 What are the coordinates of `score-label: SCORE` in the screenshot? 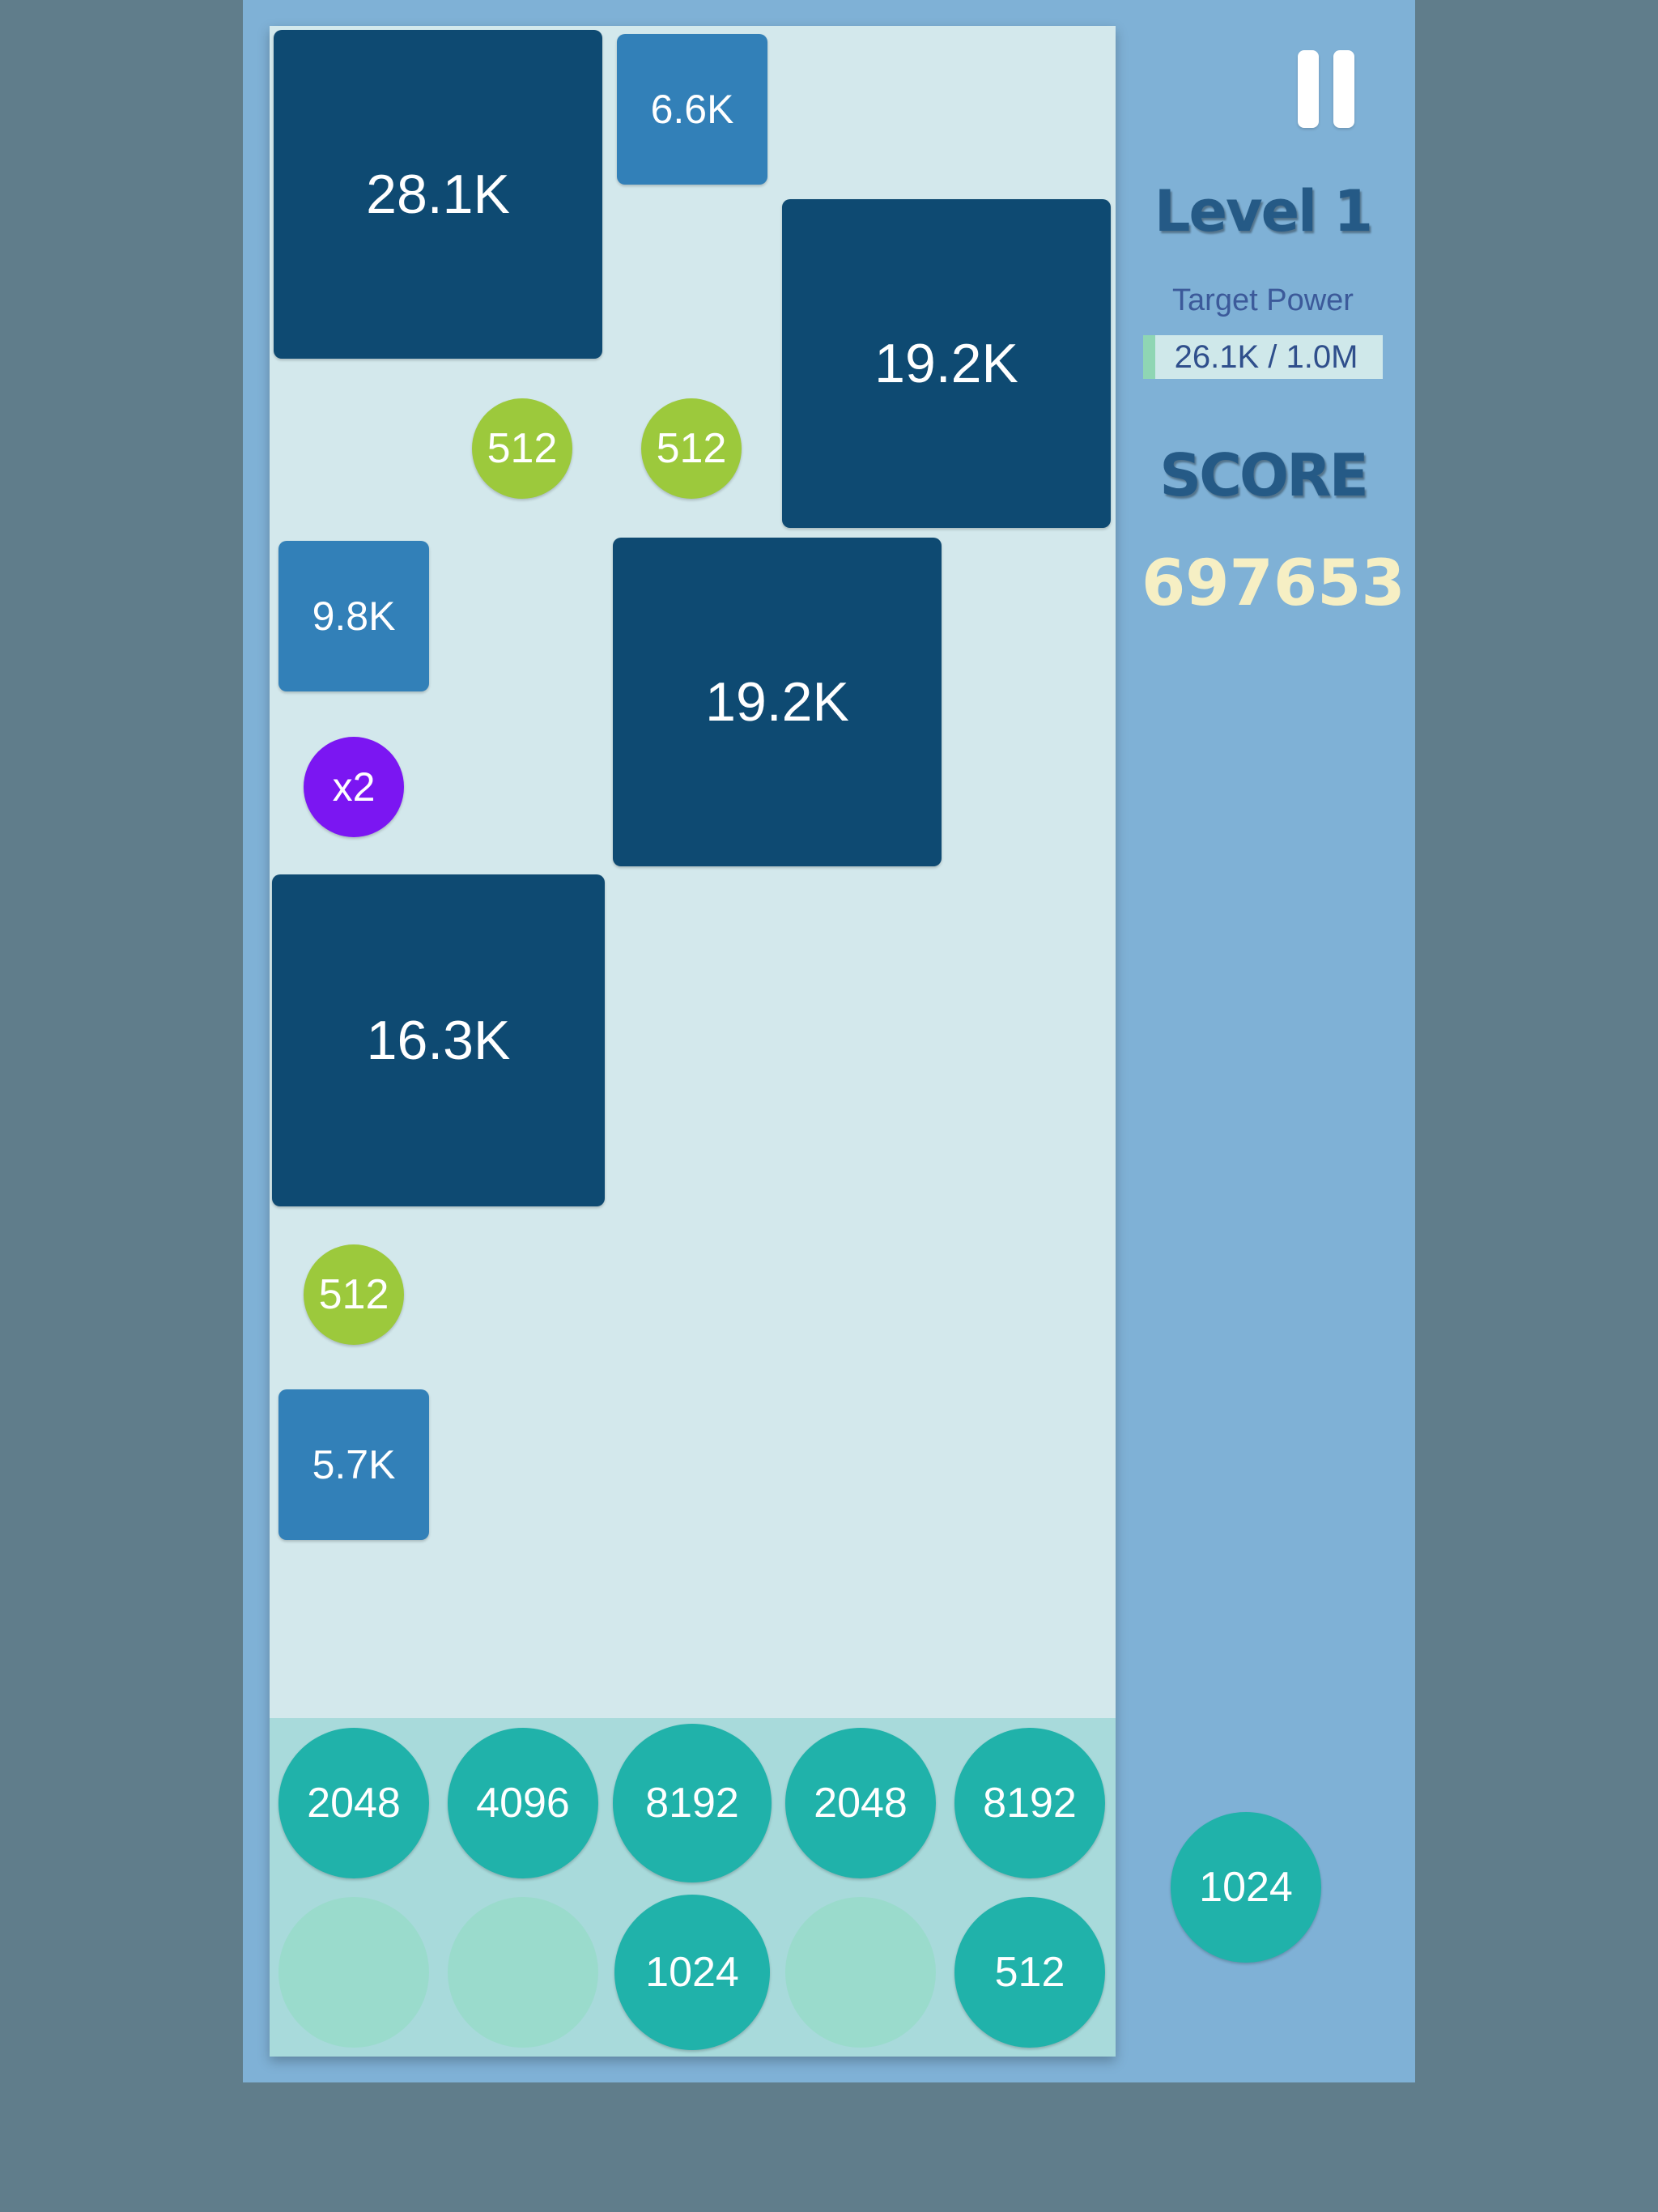 It's located at (1264, 475).